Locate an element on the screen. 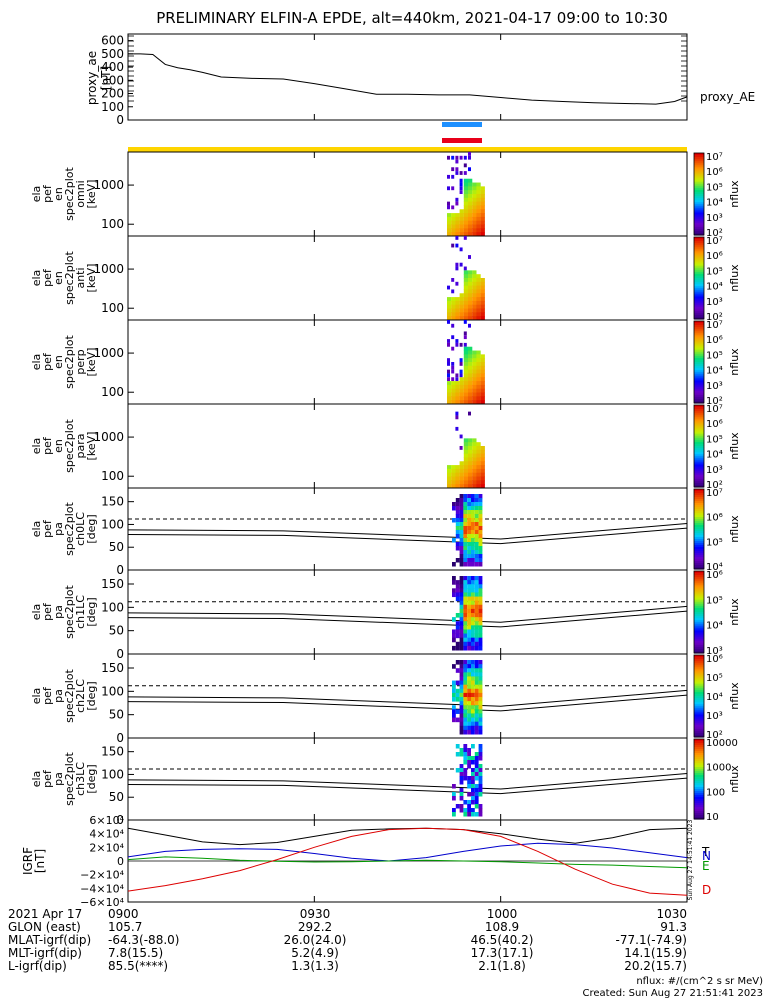 This screenshot has height=1004, width=775. colorbar-tick-label: 10000 is located at coordinates (722, 743).